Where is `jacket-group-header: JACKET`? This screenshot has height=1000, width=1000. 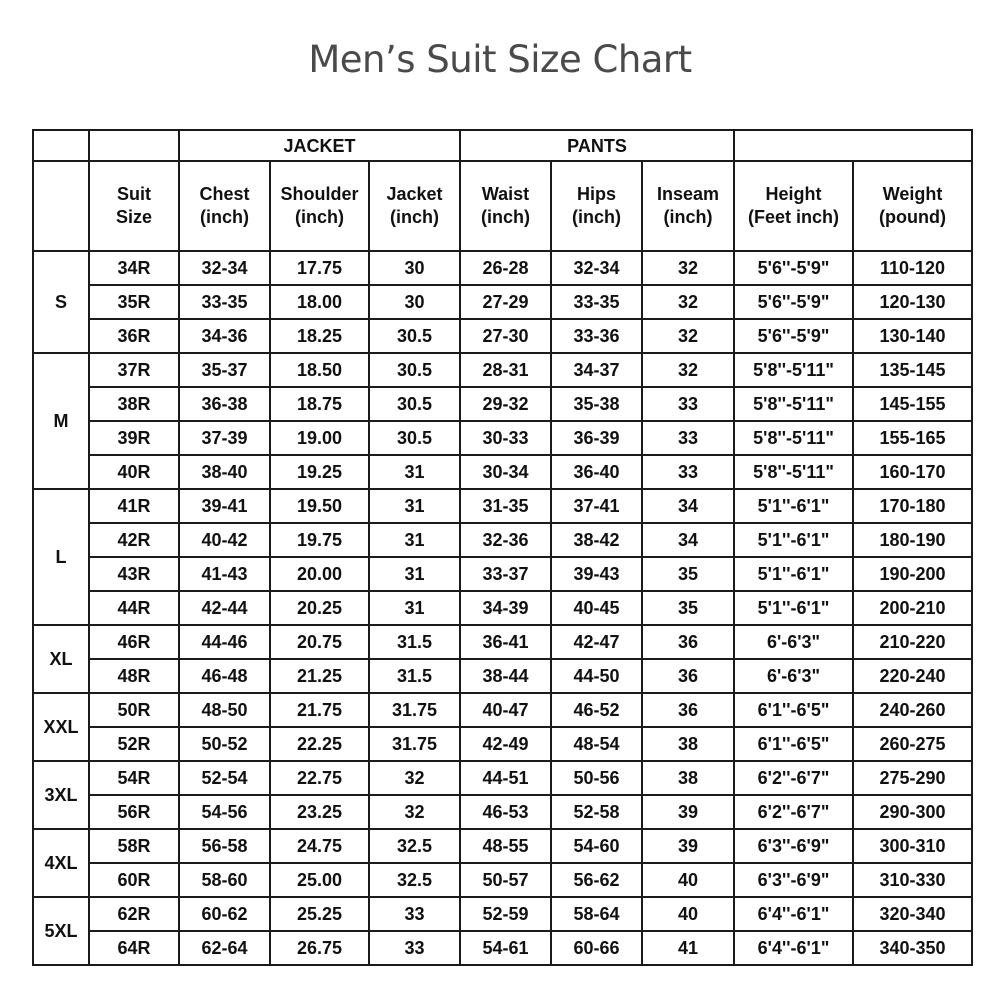 jacket-group-header: JACKET is located at coordinates (319, 145).